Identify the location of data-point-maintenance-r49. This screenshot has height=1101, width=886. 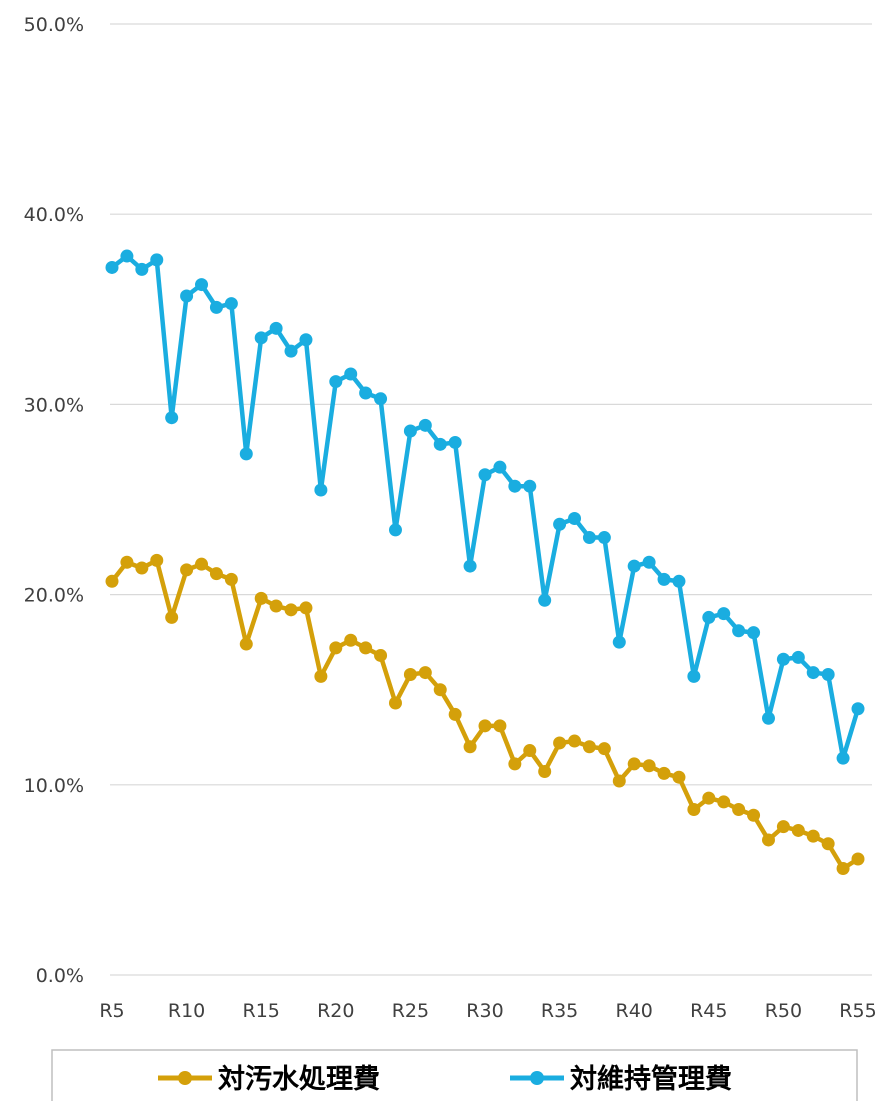
(768, 718).